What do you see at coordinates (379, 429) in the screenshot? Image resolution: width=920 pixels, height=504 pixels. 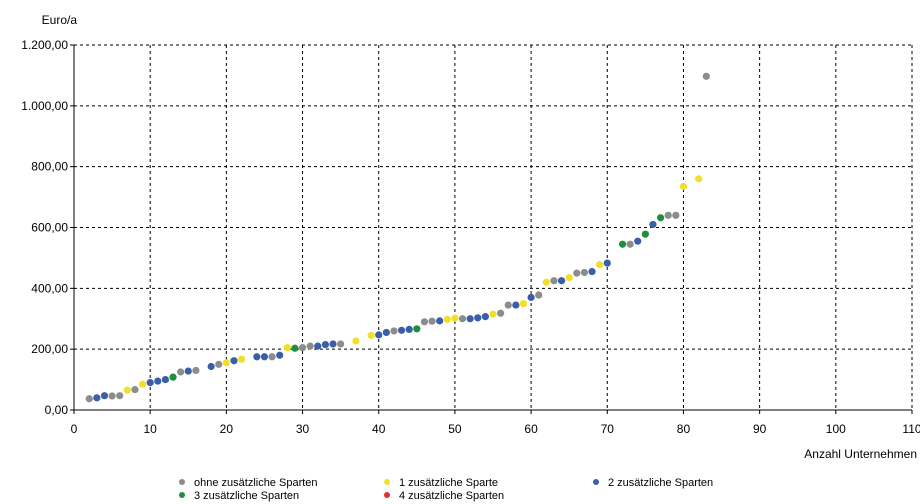 I see `x-tick-label: 40` at bounding box center [379, 429].